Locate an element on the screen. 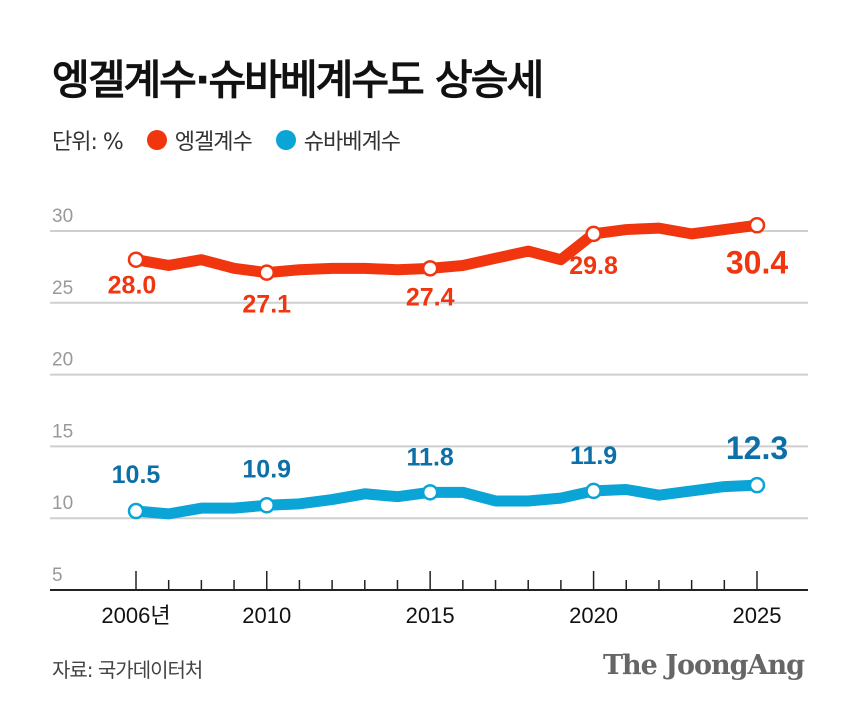 The height and width of the screenshot is (722, 860). data-label: 11.8 is located at coordinates (430, 457).